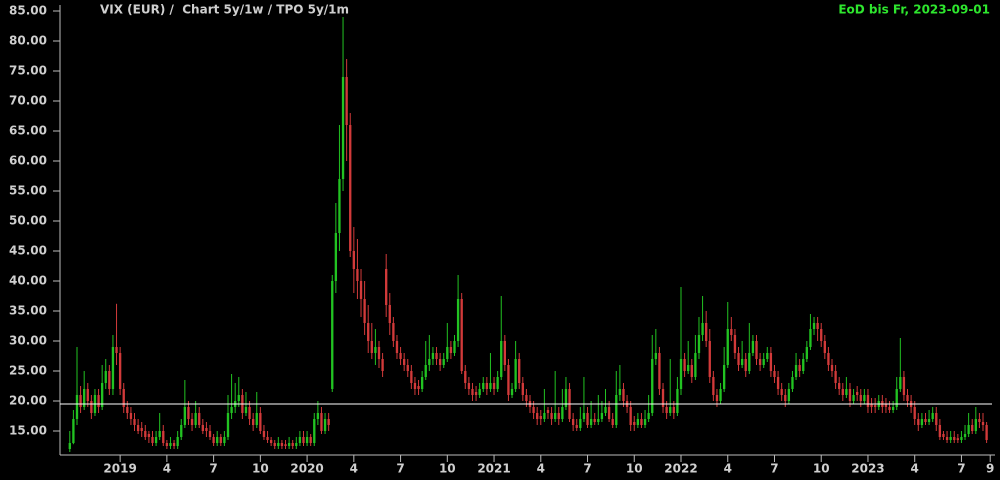 This screenshot has height=480, width=1000. Describe the element at coordinates (914, 10) in the screenshot. I see `chart-subtitle: EoD bis Fr, 2023-09-01` at that location.